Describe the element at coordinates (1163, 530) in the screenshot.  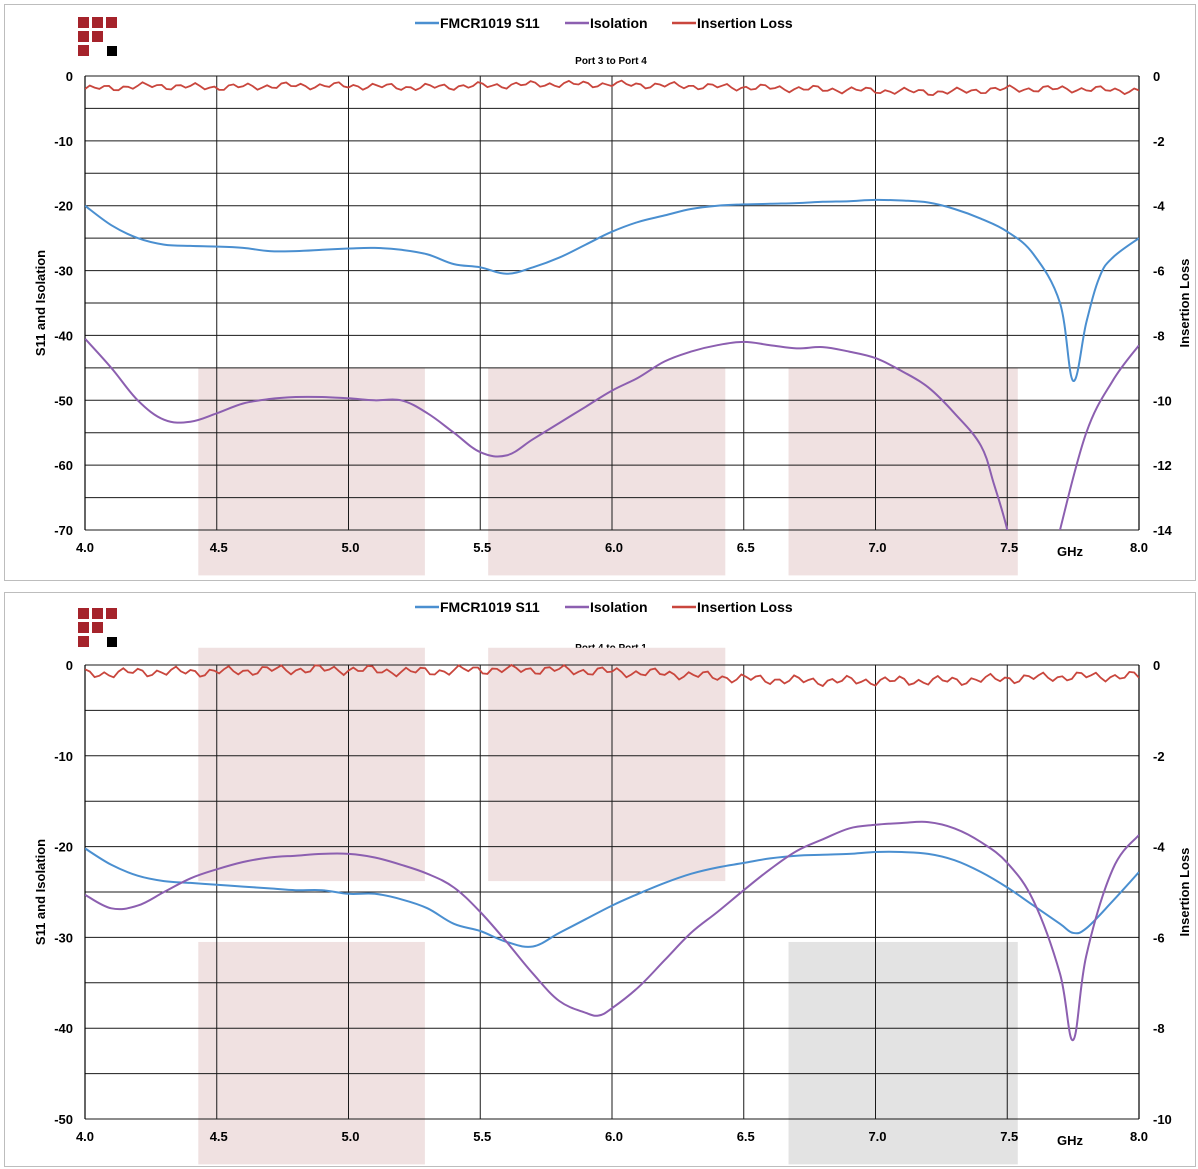
I see `y-right-tick-label: -14` at that location.